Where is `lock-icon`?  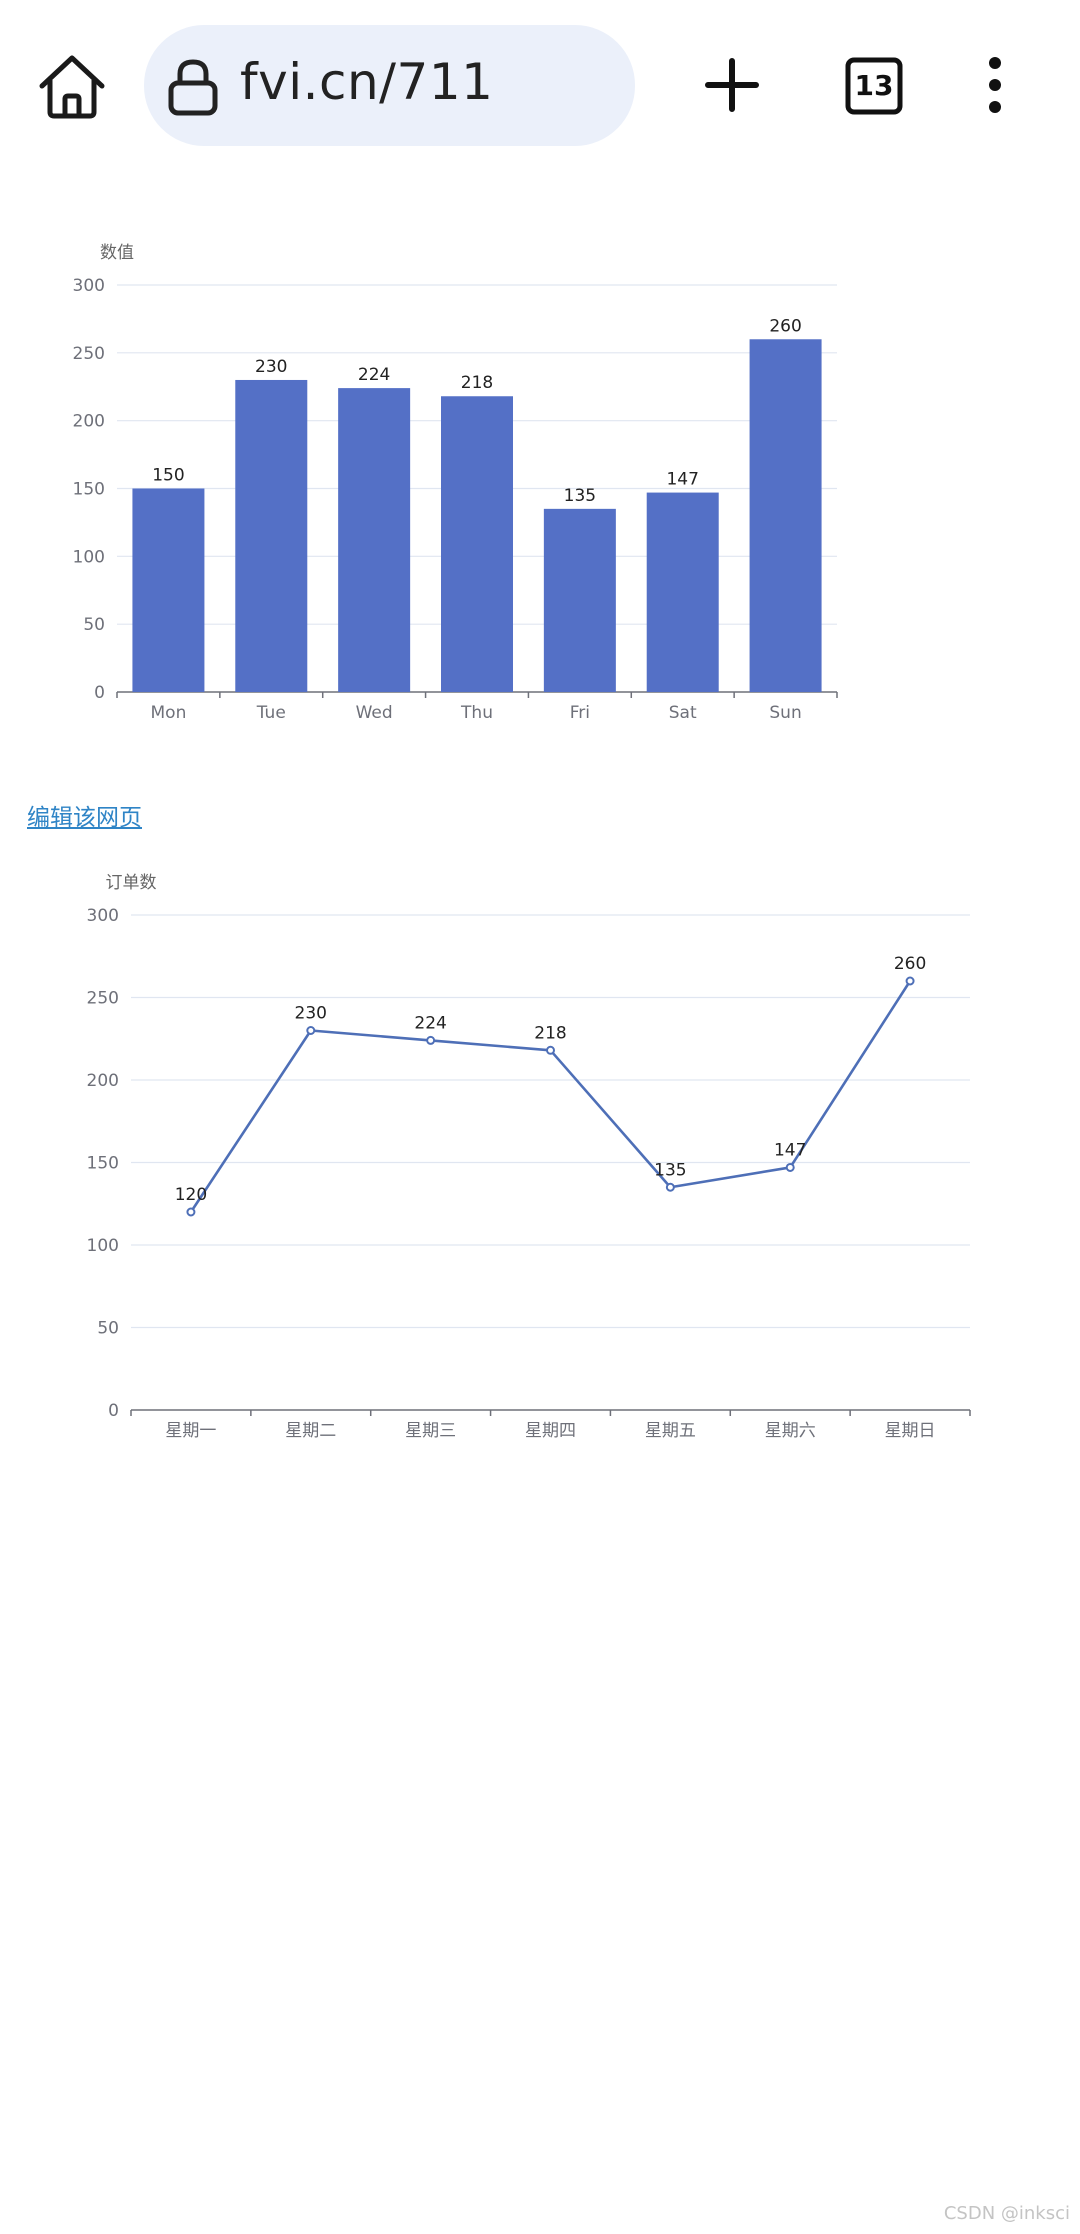
lock-icon is located at coordinates (193, 87).